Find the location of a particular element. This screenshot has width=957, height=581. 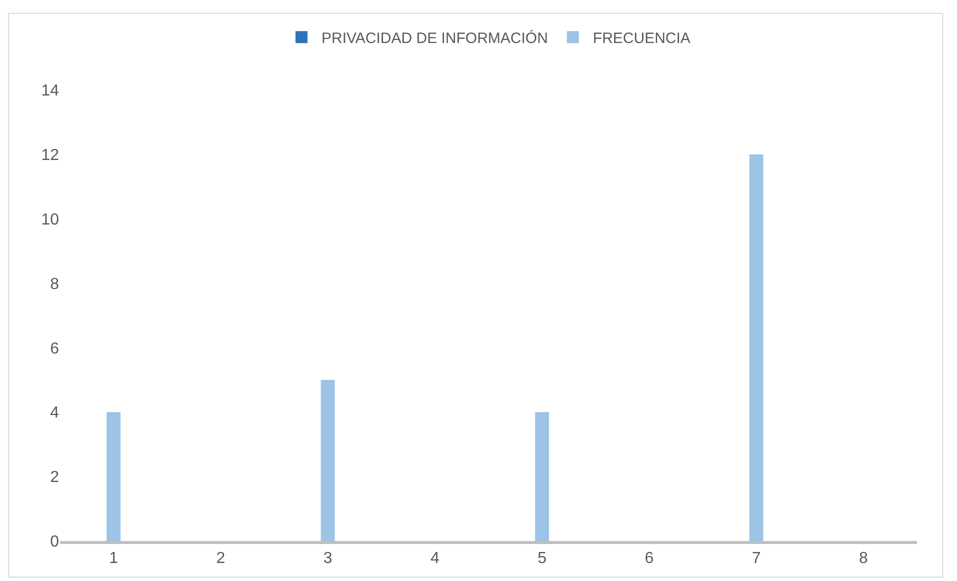

x-tick-label: 8 is located at coordinates (863, 559).